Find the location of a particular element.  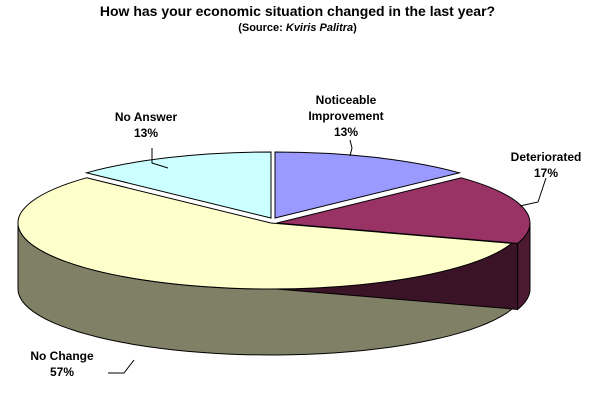

slice-value-label-1: 17% is located at coordinates (546, 173).